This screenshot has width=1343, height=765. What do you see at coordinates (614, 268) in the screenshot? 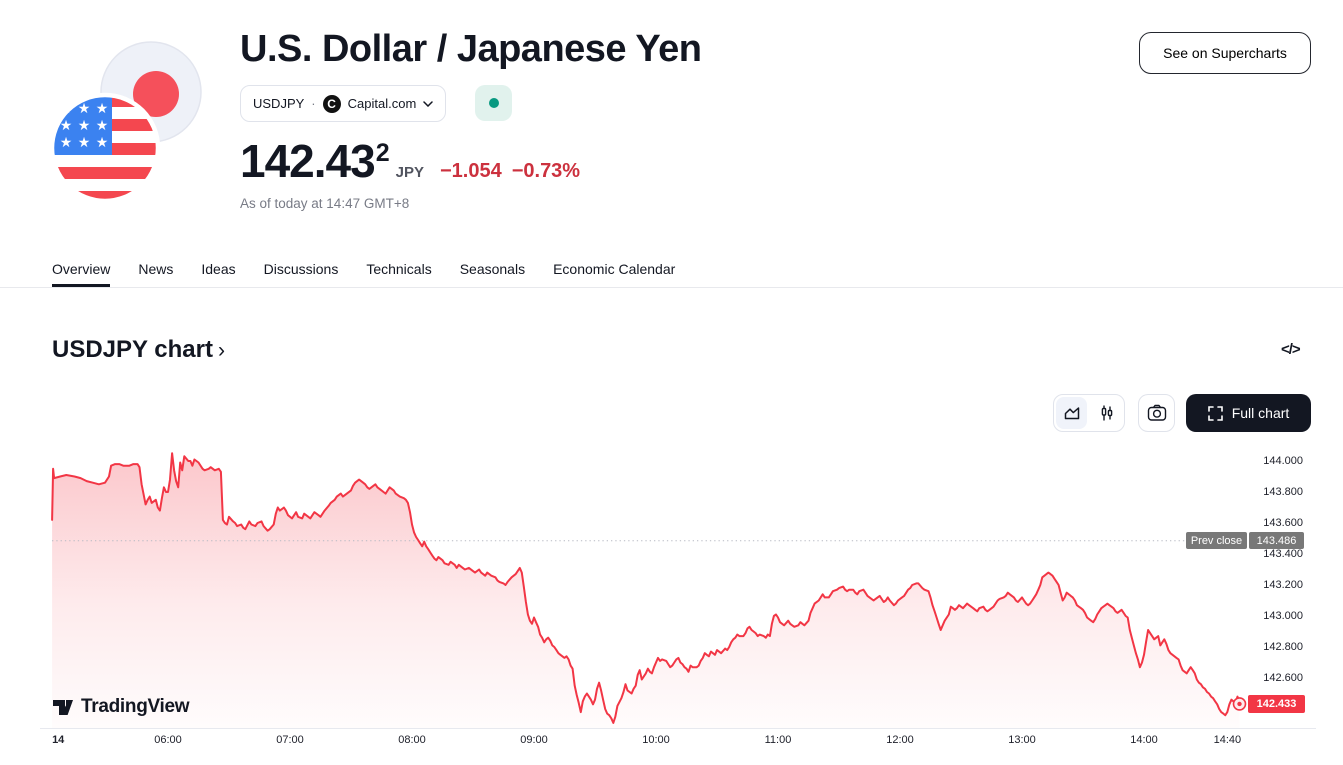
I see `tab-economic-calendar: Economic Calendar` at bounding box center [614, 268].